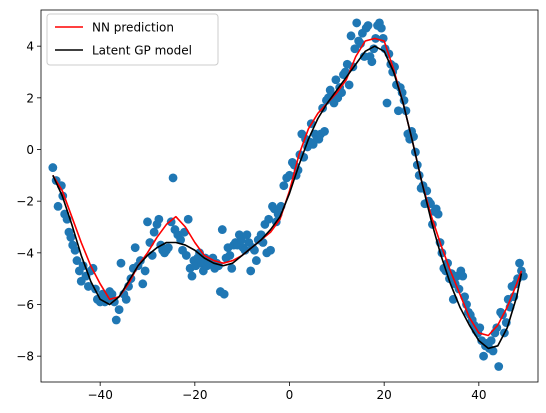 The height and width of the screenshot is (413, 546). I want to click on legend-box, so click(132, 39).